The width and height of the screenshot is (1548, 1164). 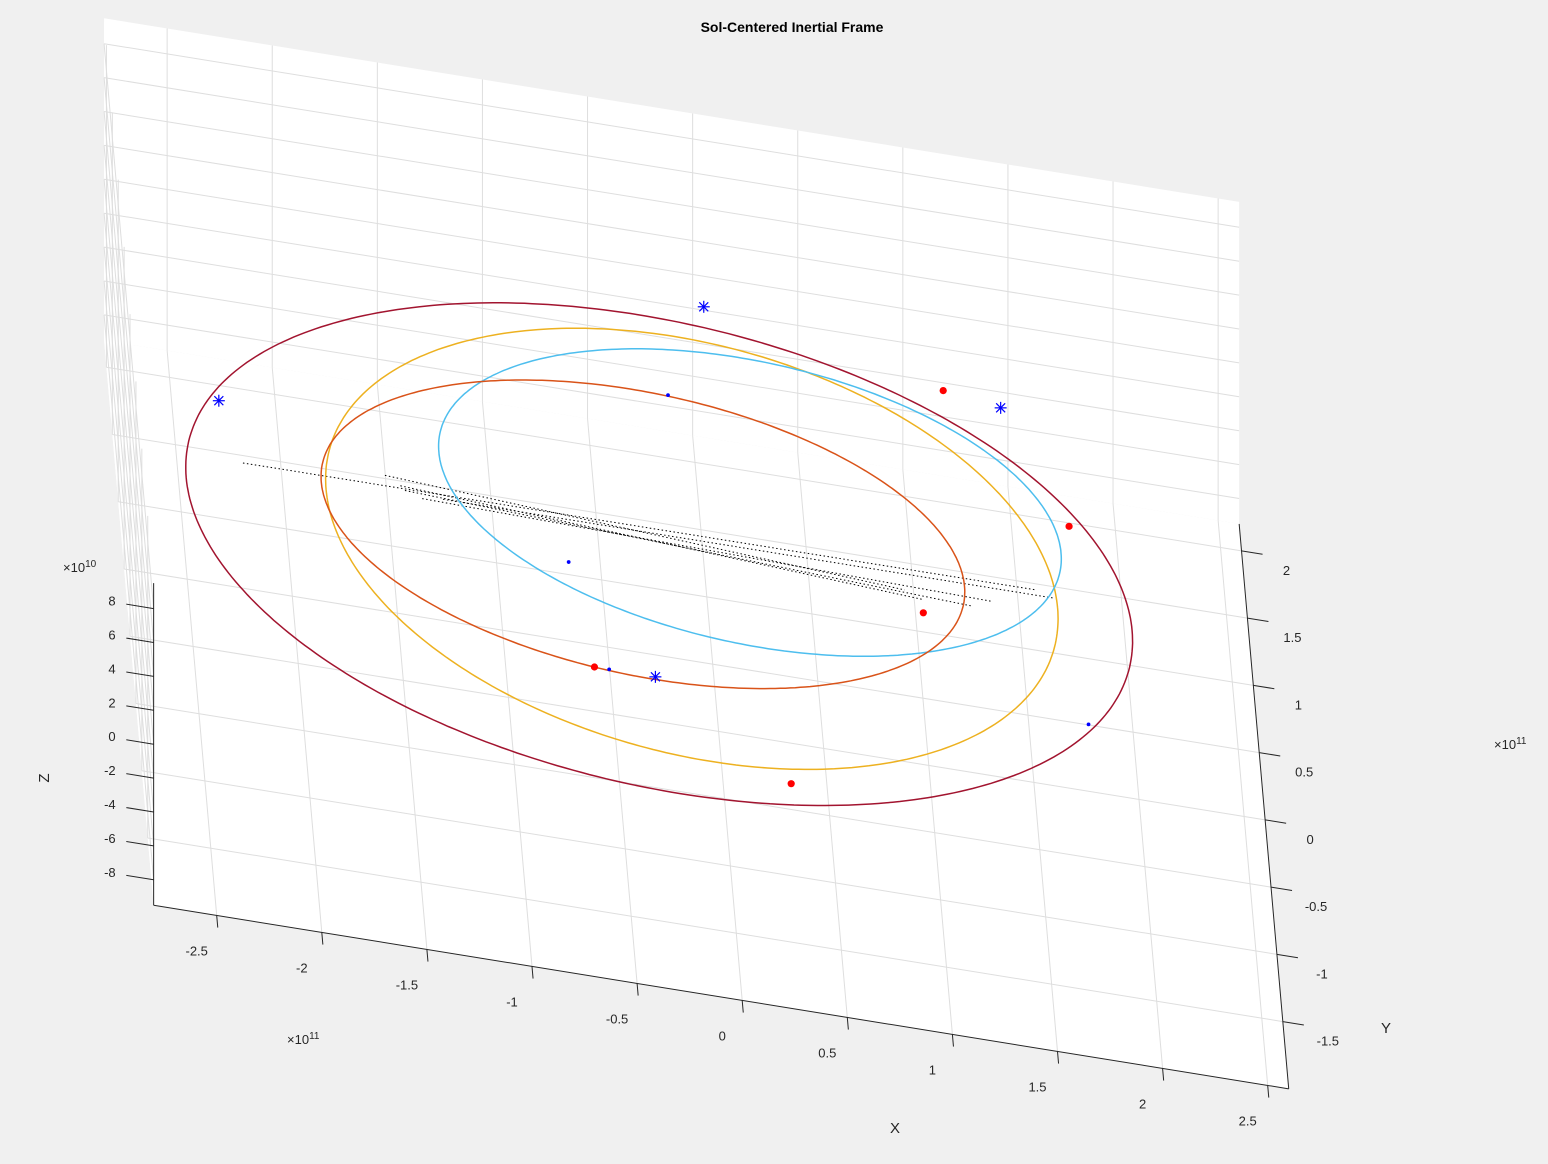 I want to click on z-tick-label: -6, so click(x=110, y=838).